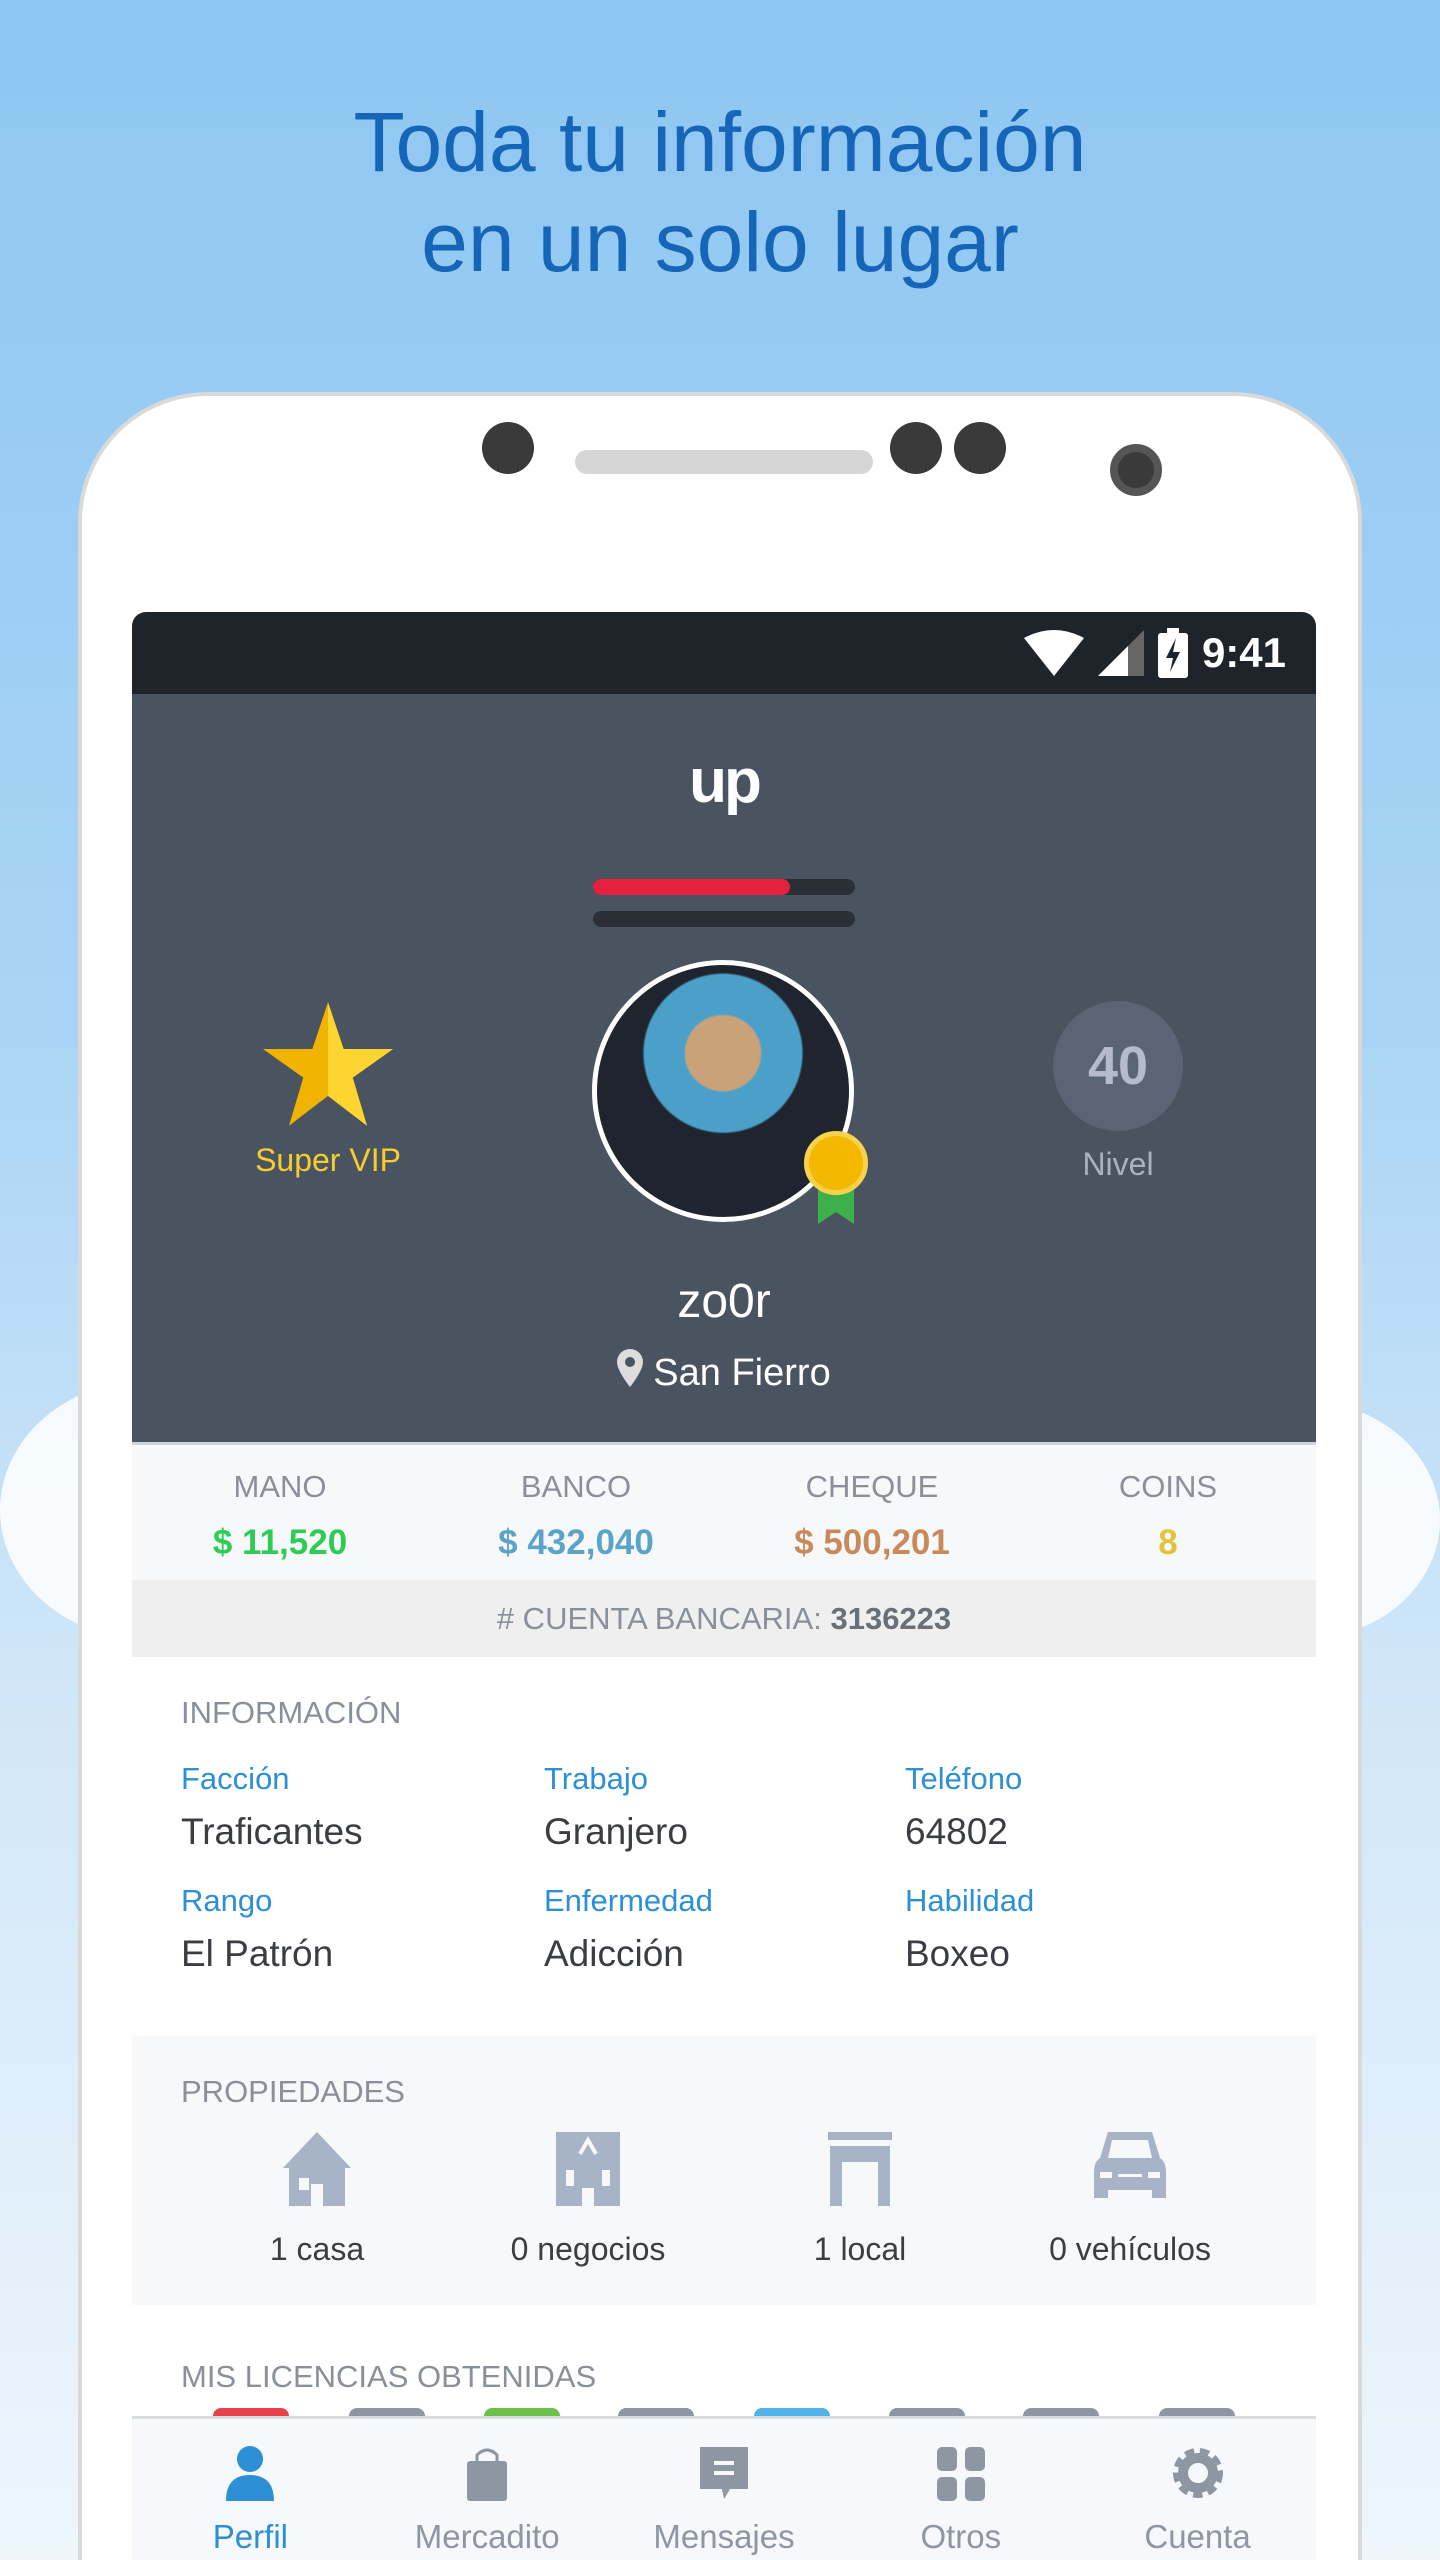 This screenshot has height=2560, width=1440. I want to click on username: zo0r, so click(724, 1301).